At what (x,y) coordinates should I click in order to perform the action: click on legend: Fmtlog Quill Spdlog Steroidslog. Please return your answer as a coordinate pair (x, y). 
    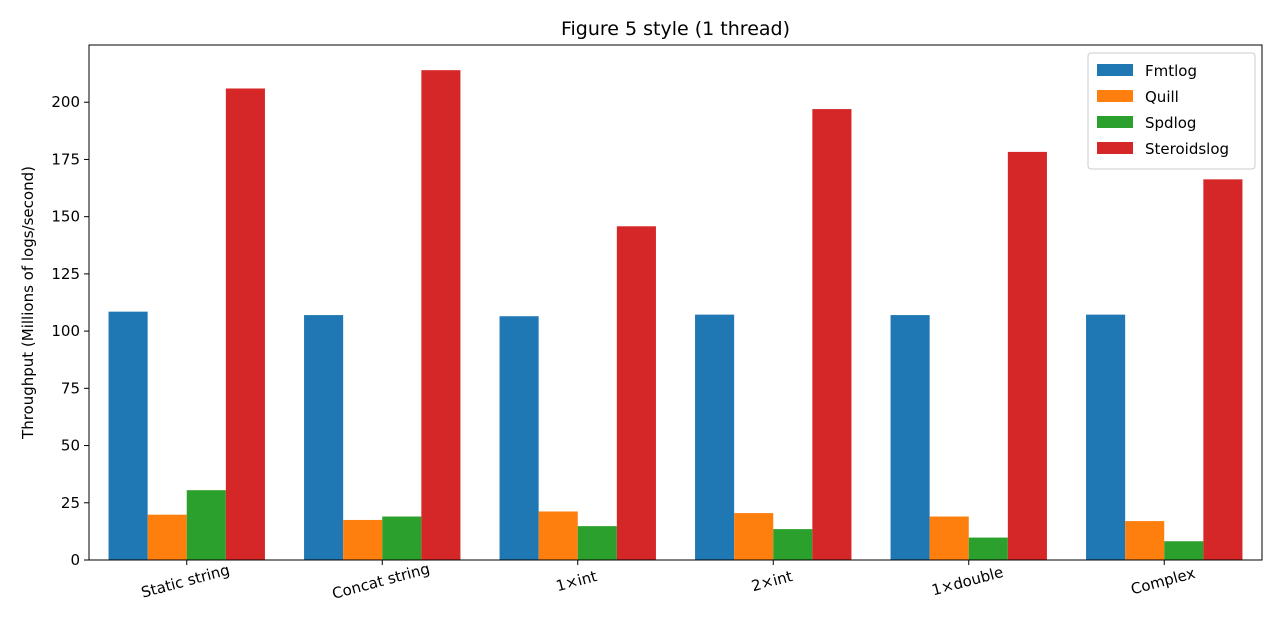
    Looking at the image, I should click on (1171, 111).